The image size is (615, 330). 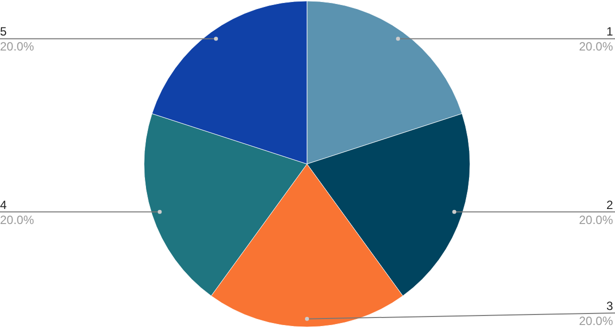 What do you see at coordinates (610, 31) in the screenshot?
I see `slice-label: 1` at bounding box center [610, 31].